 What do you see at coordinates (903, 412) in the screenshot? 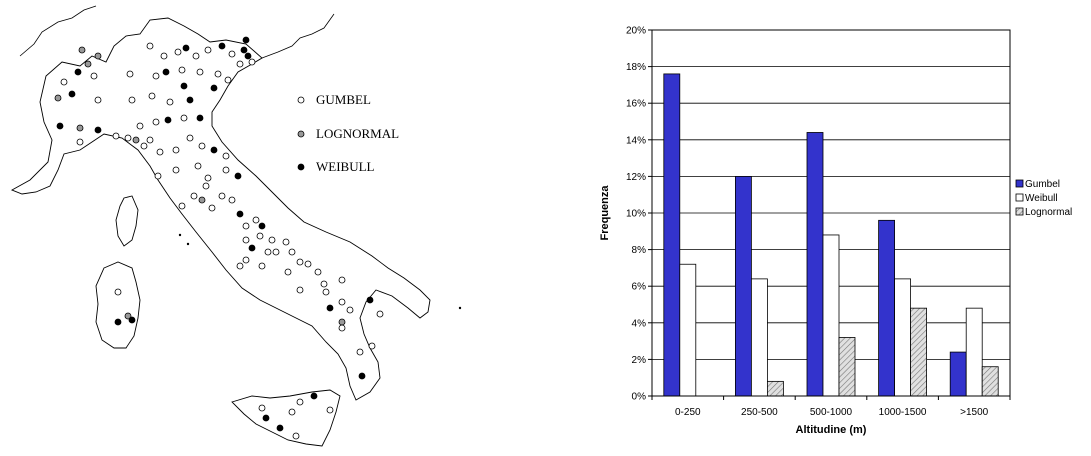
I see `x-tick-label: 1000-1500` at bounding box center [903, 412].